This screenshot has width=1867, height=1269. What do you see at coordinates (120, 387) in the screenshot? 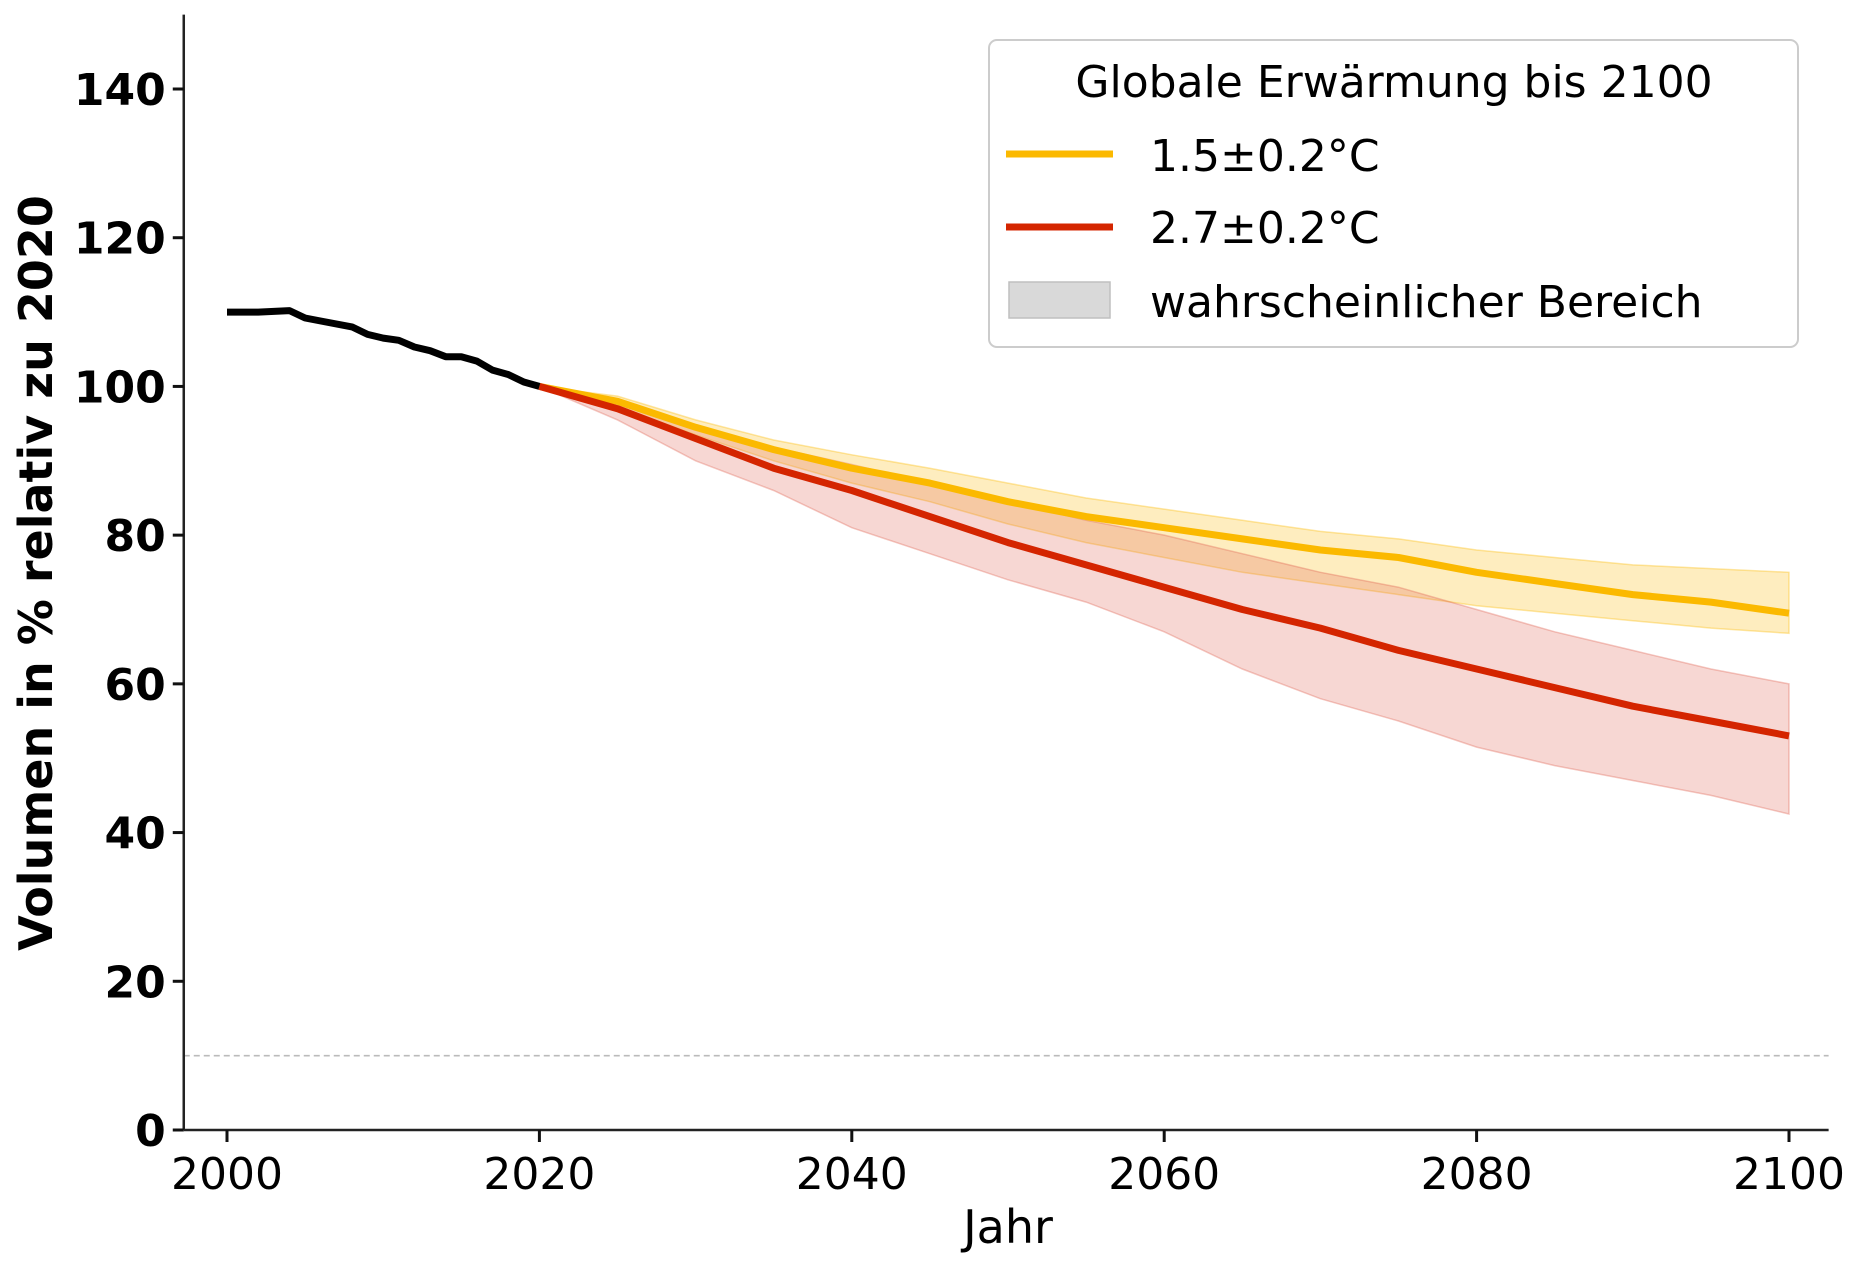
I see `y-tick-label: 100` at bounding box center [120, 387].